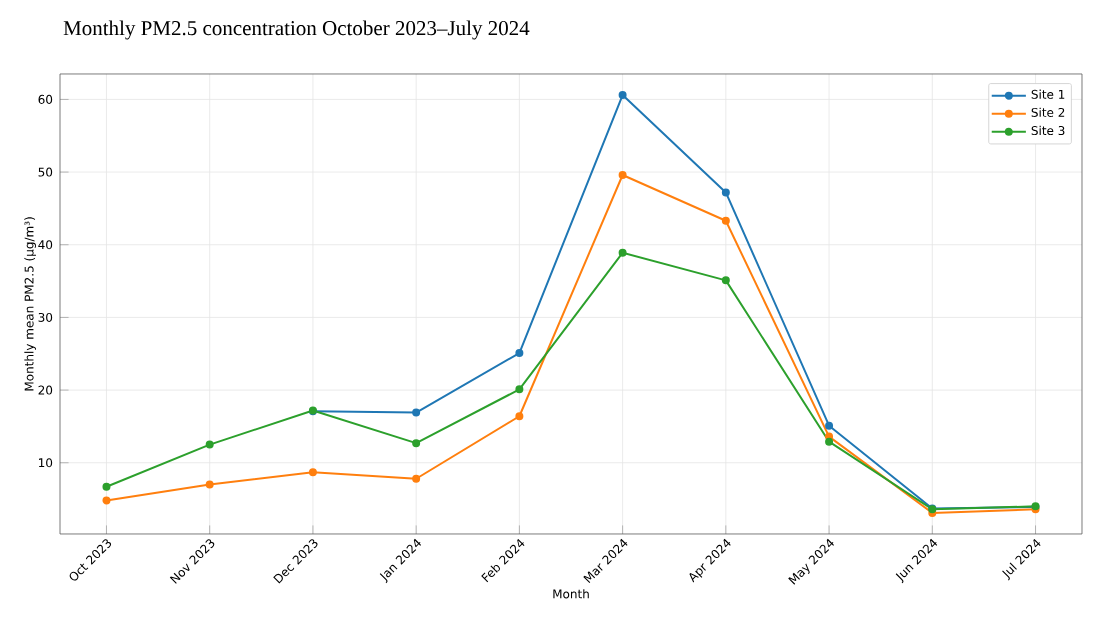 The image size is (1100, 630). What do you see at coordinates (296, 30) in the screenshot?
I see `chart-title: Monthly PM2.5 concentration October 2023–July 2024` at bounding box center [296, 30].